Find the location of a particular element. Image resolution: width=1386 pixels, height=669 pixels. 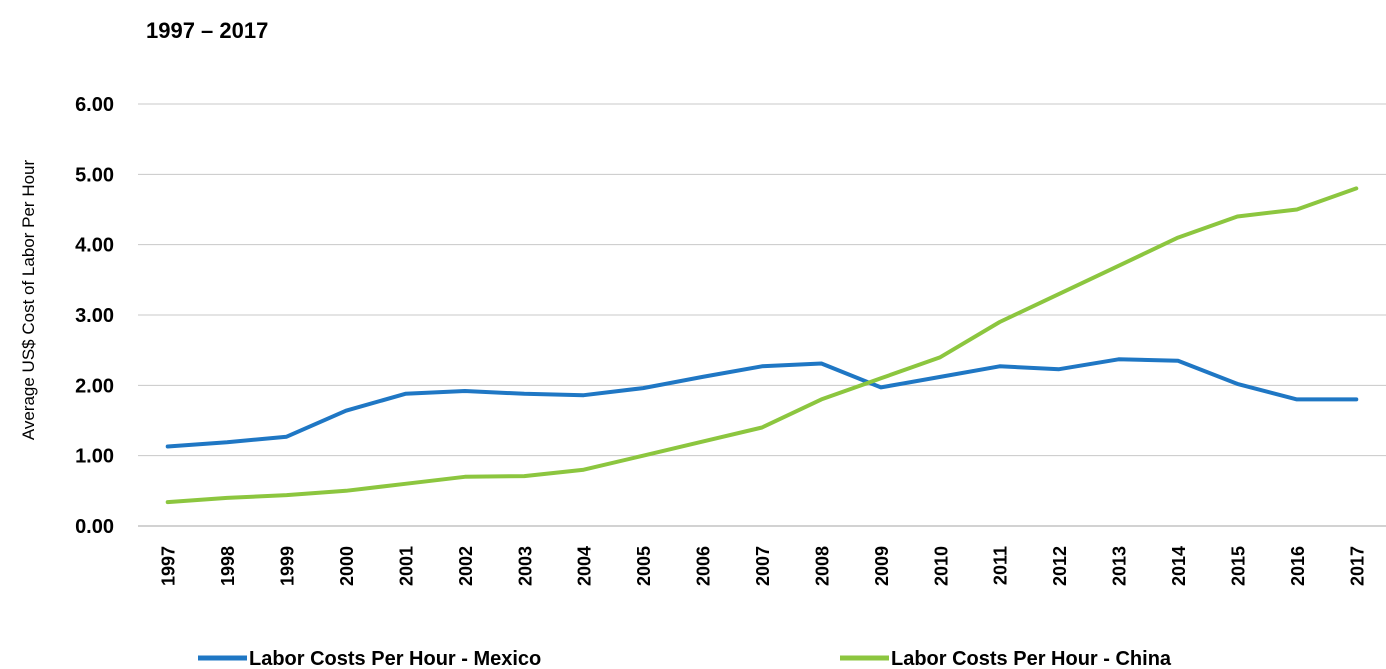

x-tick-label: 2017 is located at coordinates (1357, 566).